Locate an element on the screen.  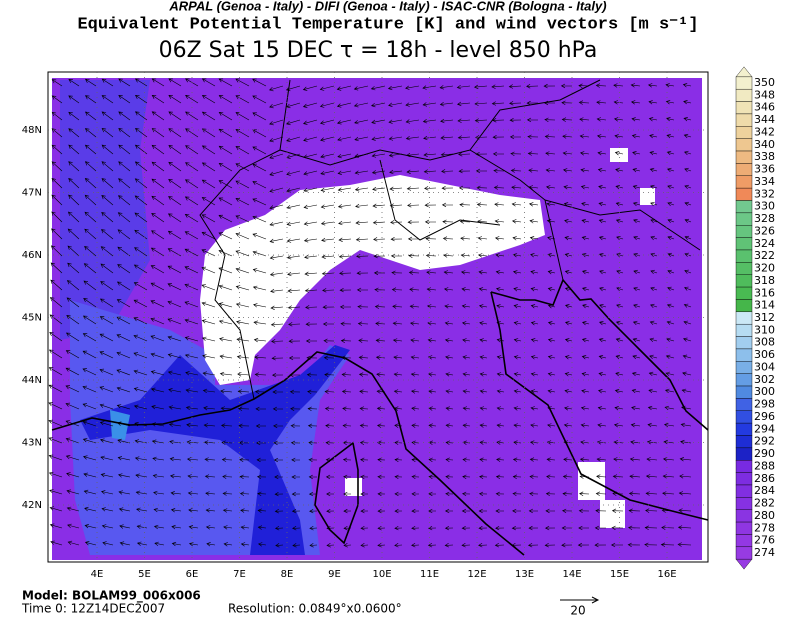
colorbar-label: 326 is located at coordinates (764, 230).